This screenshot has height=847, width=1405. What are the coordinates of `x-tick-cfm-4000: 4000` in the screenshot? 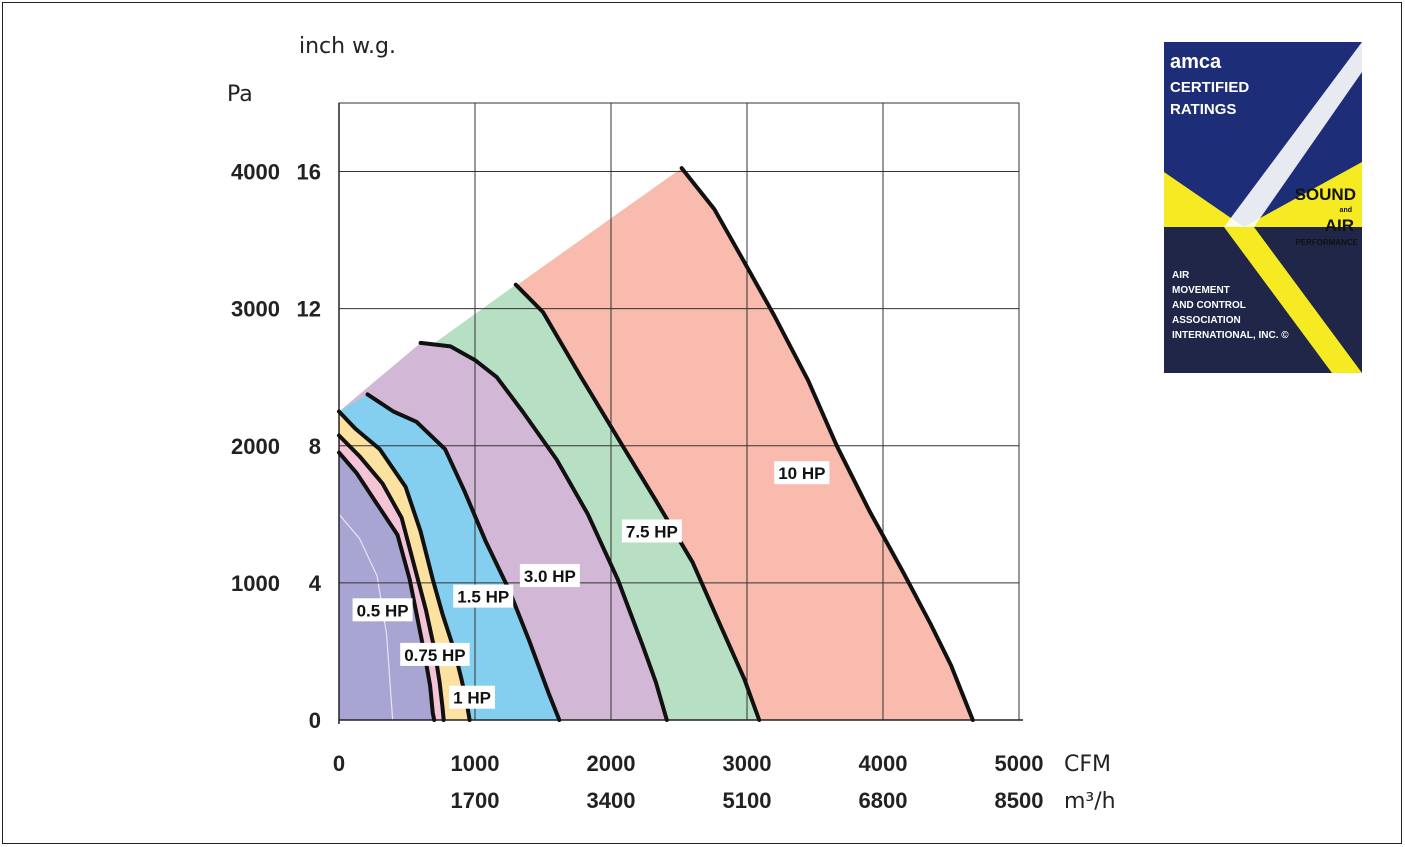 It's located at (883, 763).